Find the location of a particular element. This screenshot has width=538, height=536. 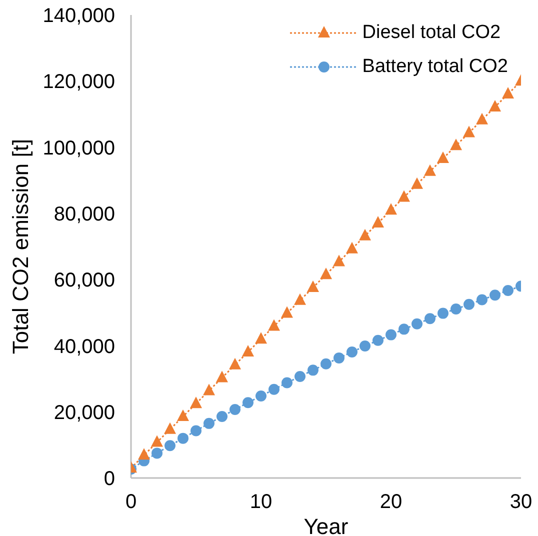

y-tick-label: 40,000 is located at coordinates (84, 347).